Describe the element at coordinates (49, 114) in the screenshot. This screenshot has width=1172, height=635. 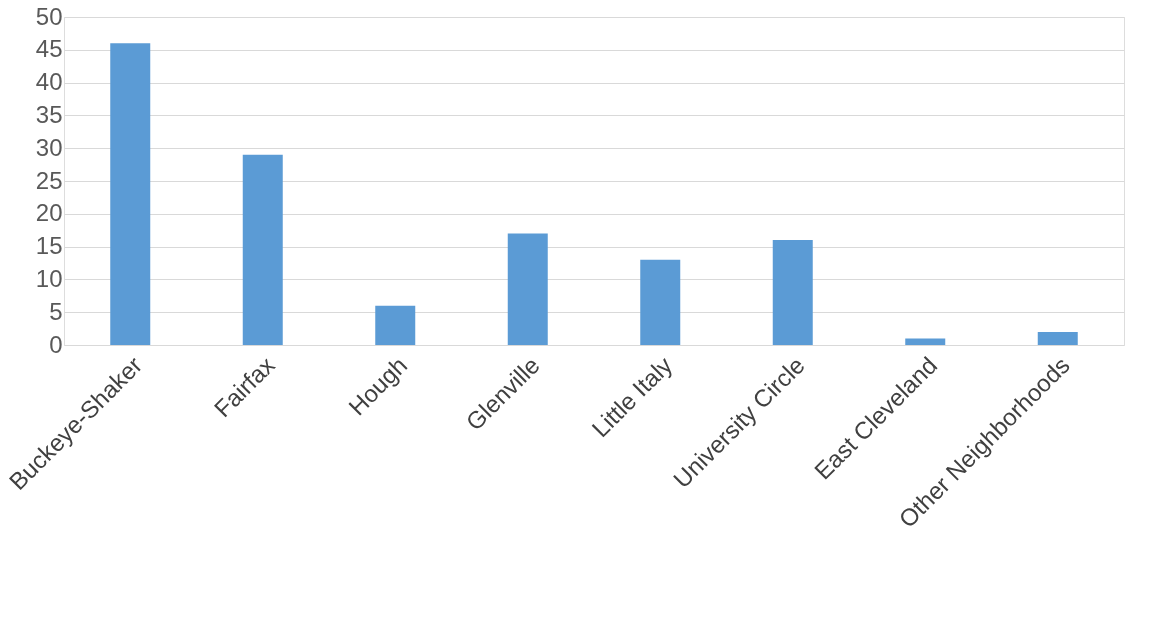
I see `y-tick-label: 35` at that location.